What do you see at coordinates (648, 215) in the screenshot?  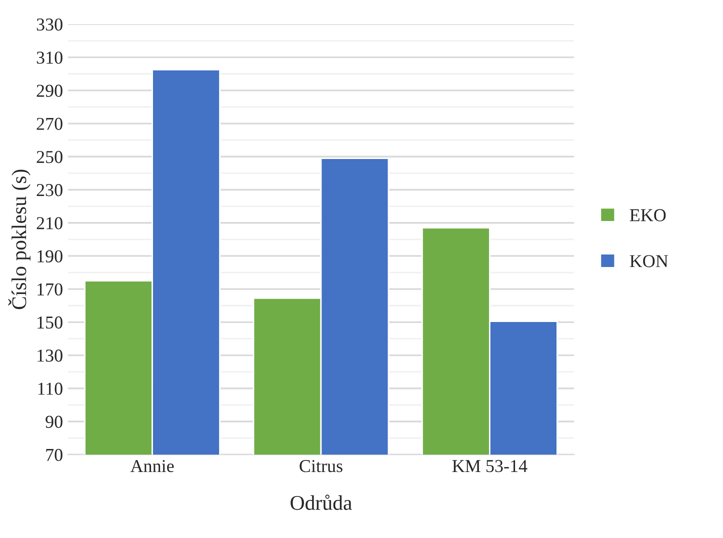 I see `legend-label: EKO` at bounding box center [648, 215].